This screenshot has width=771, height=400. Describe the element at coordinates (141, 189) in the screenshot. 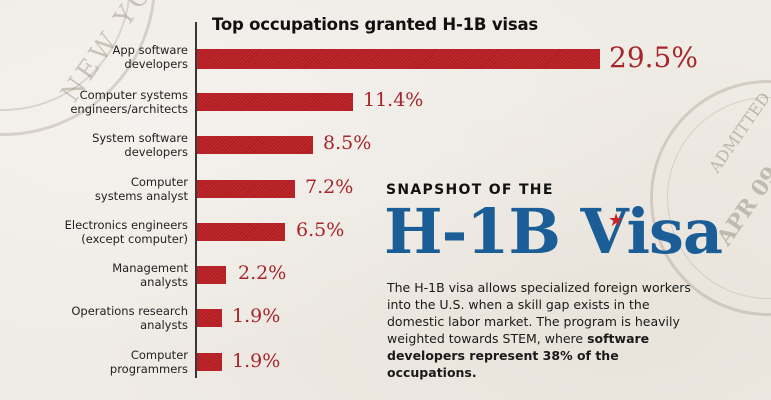

I see `category-label: Computer systems analyst` at that location.